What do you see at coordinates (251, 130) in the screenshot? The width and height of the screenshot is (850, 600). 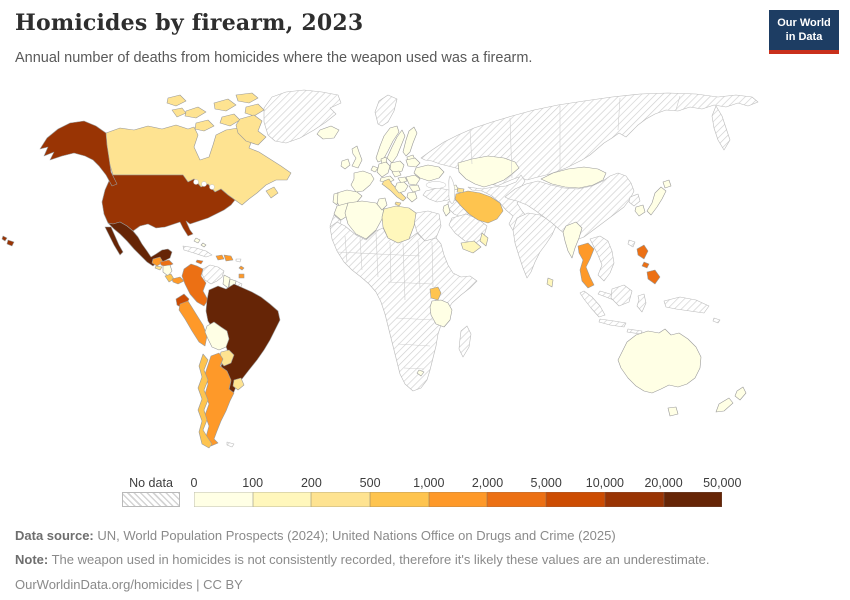 I see `country-canada-baffin` at bounding box center [251, 130].